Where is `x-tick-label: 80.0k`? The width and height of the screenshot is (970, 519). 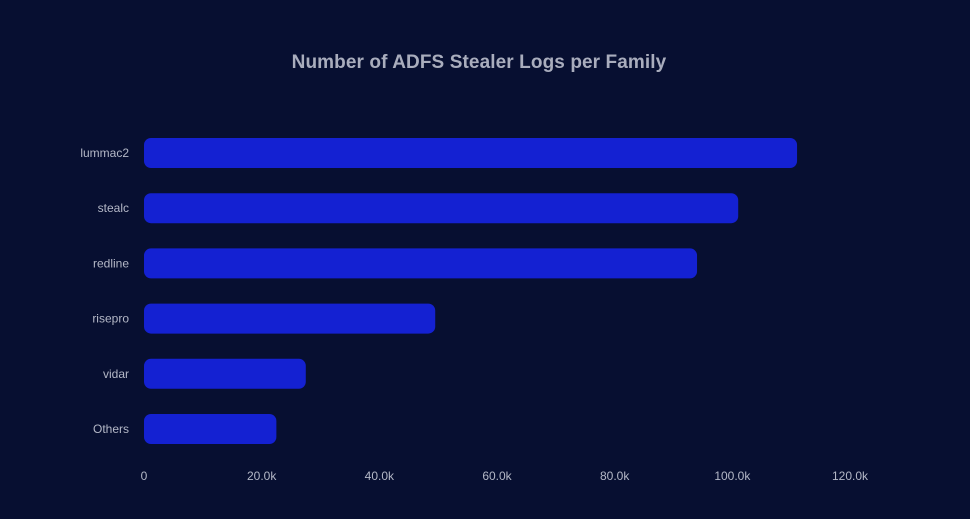 x-tick-label: 80.0k is located at coordinates (615, 476).